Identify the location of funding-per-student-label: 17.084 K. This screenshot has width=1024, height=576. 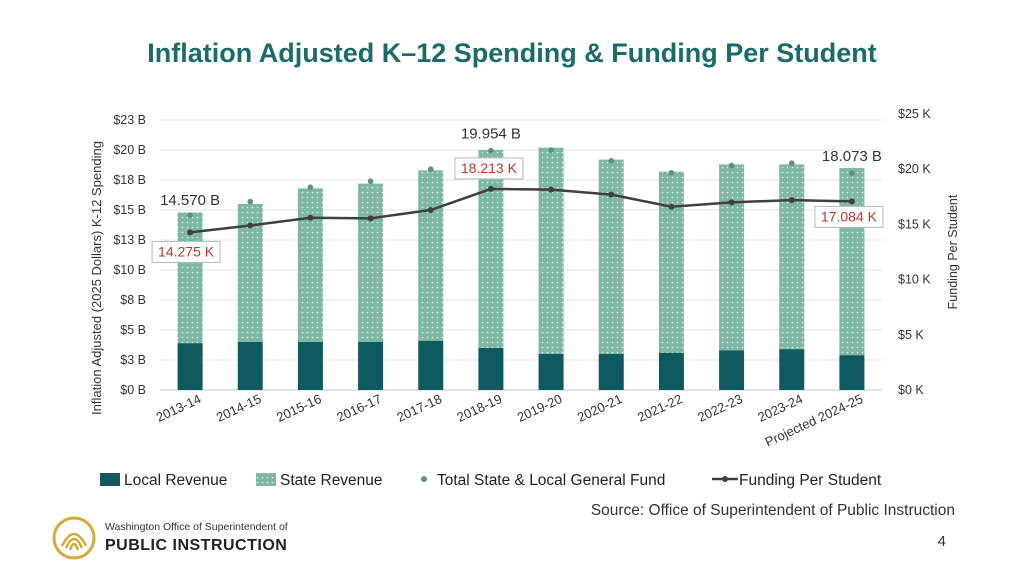
(849, 216).